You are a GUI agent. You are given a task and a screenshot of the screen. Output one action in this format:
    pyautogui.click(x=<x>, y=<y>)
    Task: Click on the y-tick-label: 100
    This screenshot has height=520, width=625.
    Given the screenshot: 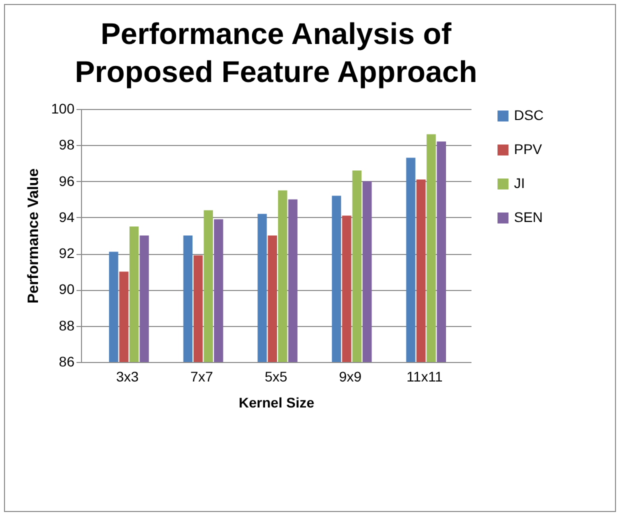 What is the action you would take?
    pyautogui.click(x=63, y=108)
    